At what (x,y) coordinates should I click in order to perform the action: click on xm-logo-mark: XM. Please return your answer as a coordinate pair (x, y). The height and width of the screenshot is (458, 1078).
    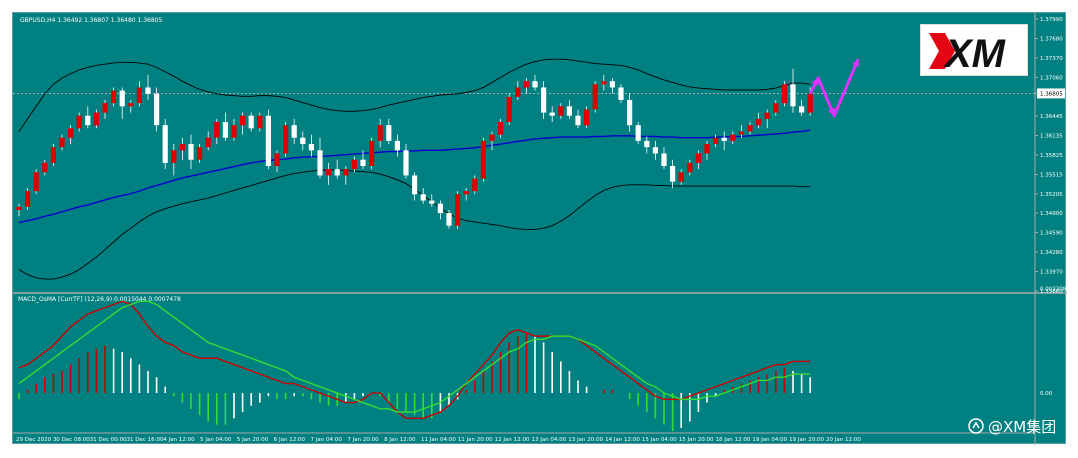
    Looking at the image, I should click on (968, 52).